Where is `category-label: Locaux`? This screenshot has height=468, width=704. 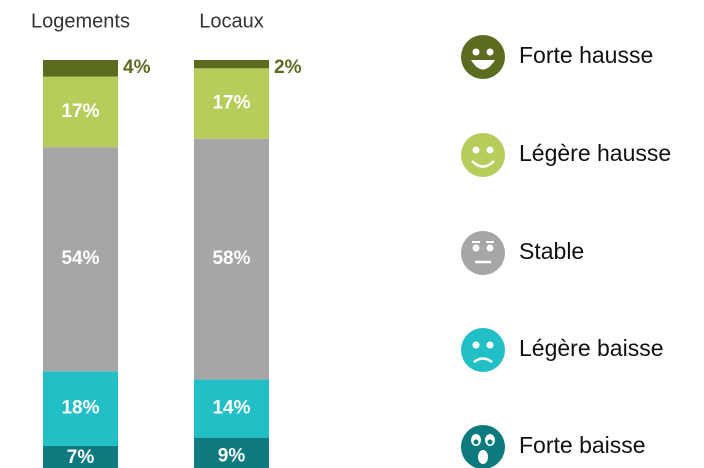 category-label: Locaux is located at coordinates (231, 21).